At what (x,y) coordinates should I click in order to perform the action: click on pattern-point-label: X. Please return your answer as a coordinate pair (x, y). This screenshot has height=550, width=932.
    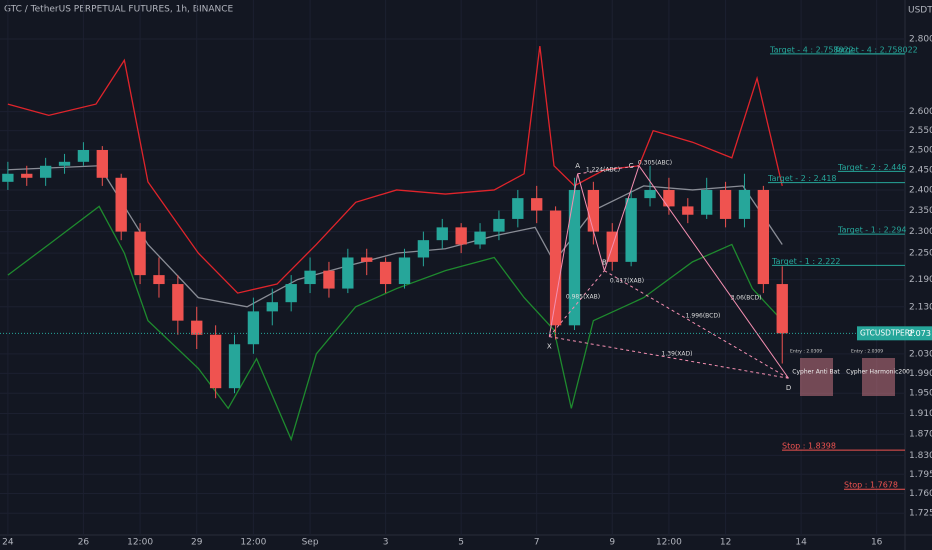
    Looking at the image, I should click on (549, 347).